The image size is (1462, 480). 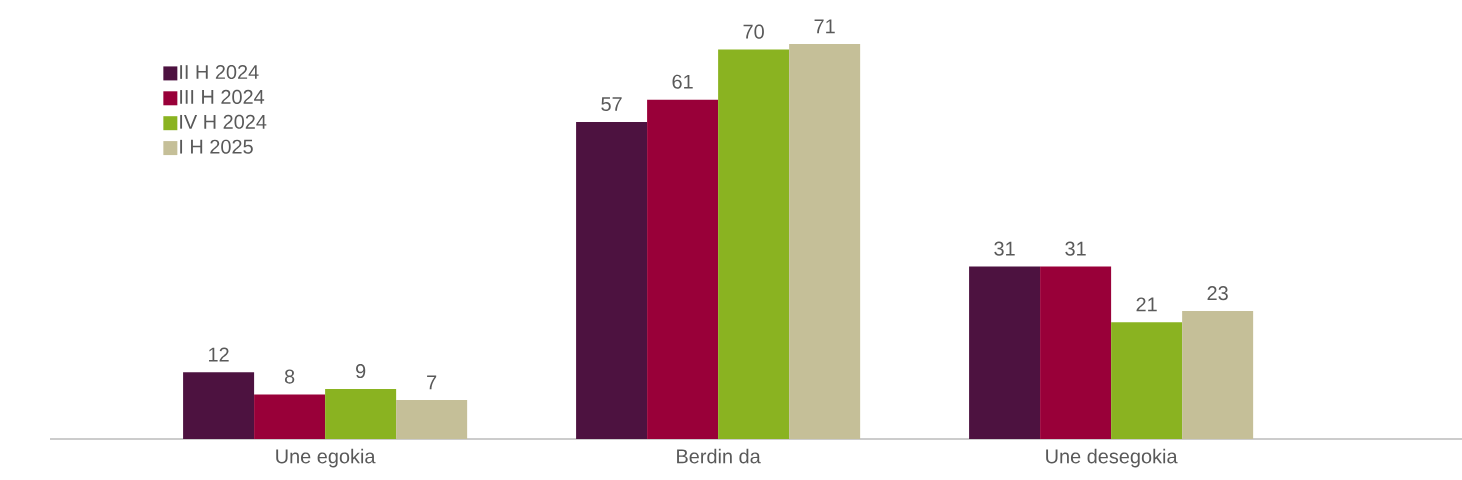 What do you see at coordinates (219, 72) in the screenshot?
I see `legend-label: II H 2024` at bounding box center [219, 72].